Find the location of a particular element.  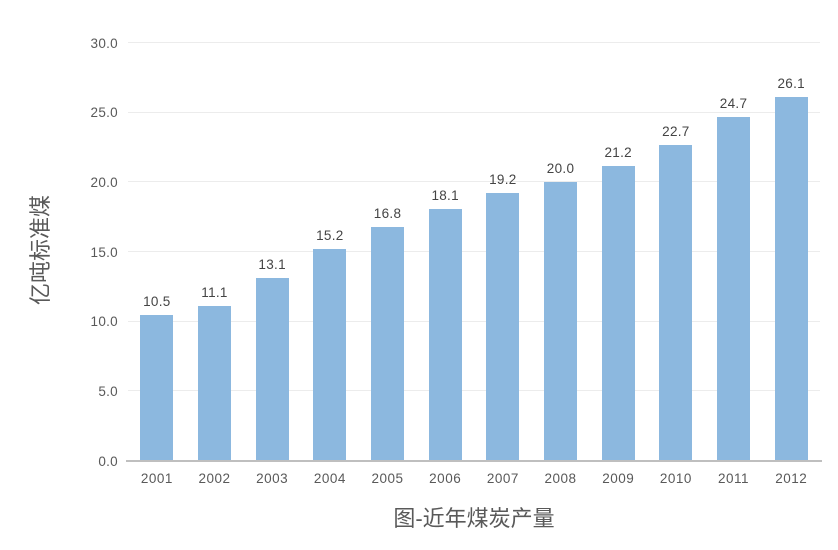

x-axis-line is located at coordinates (474, 461).